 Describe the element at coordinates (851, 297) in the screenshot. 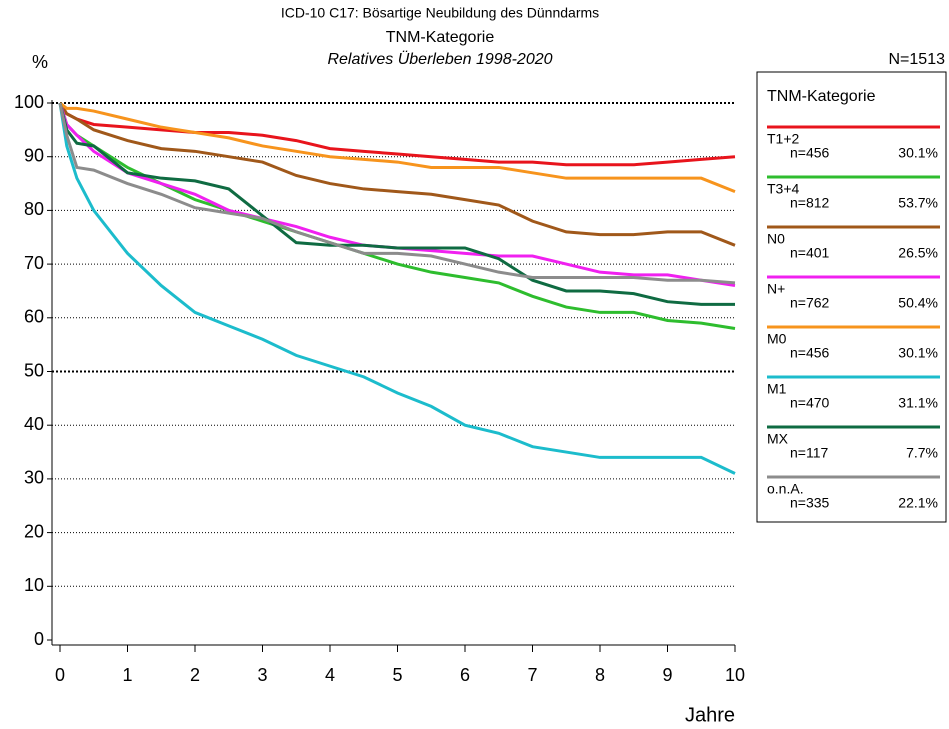

I see `legend-box` at that location.